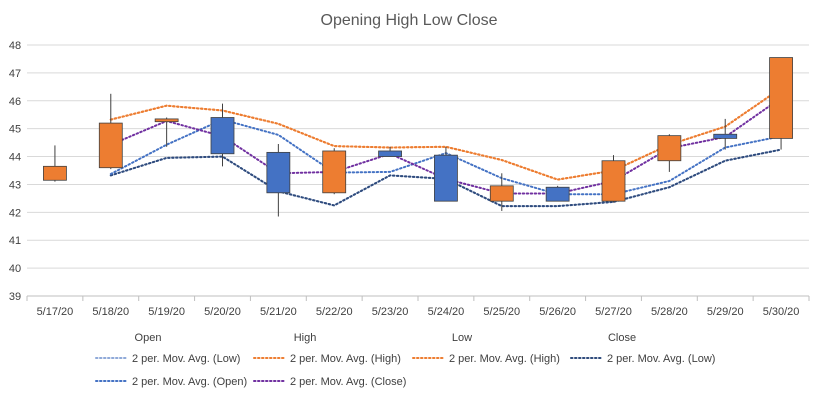 The image size is (818, 403). I want to click on y-tick-label: 44, so click(15, 158).